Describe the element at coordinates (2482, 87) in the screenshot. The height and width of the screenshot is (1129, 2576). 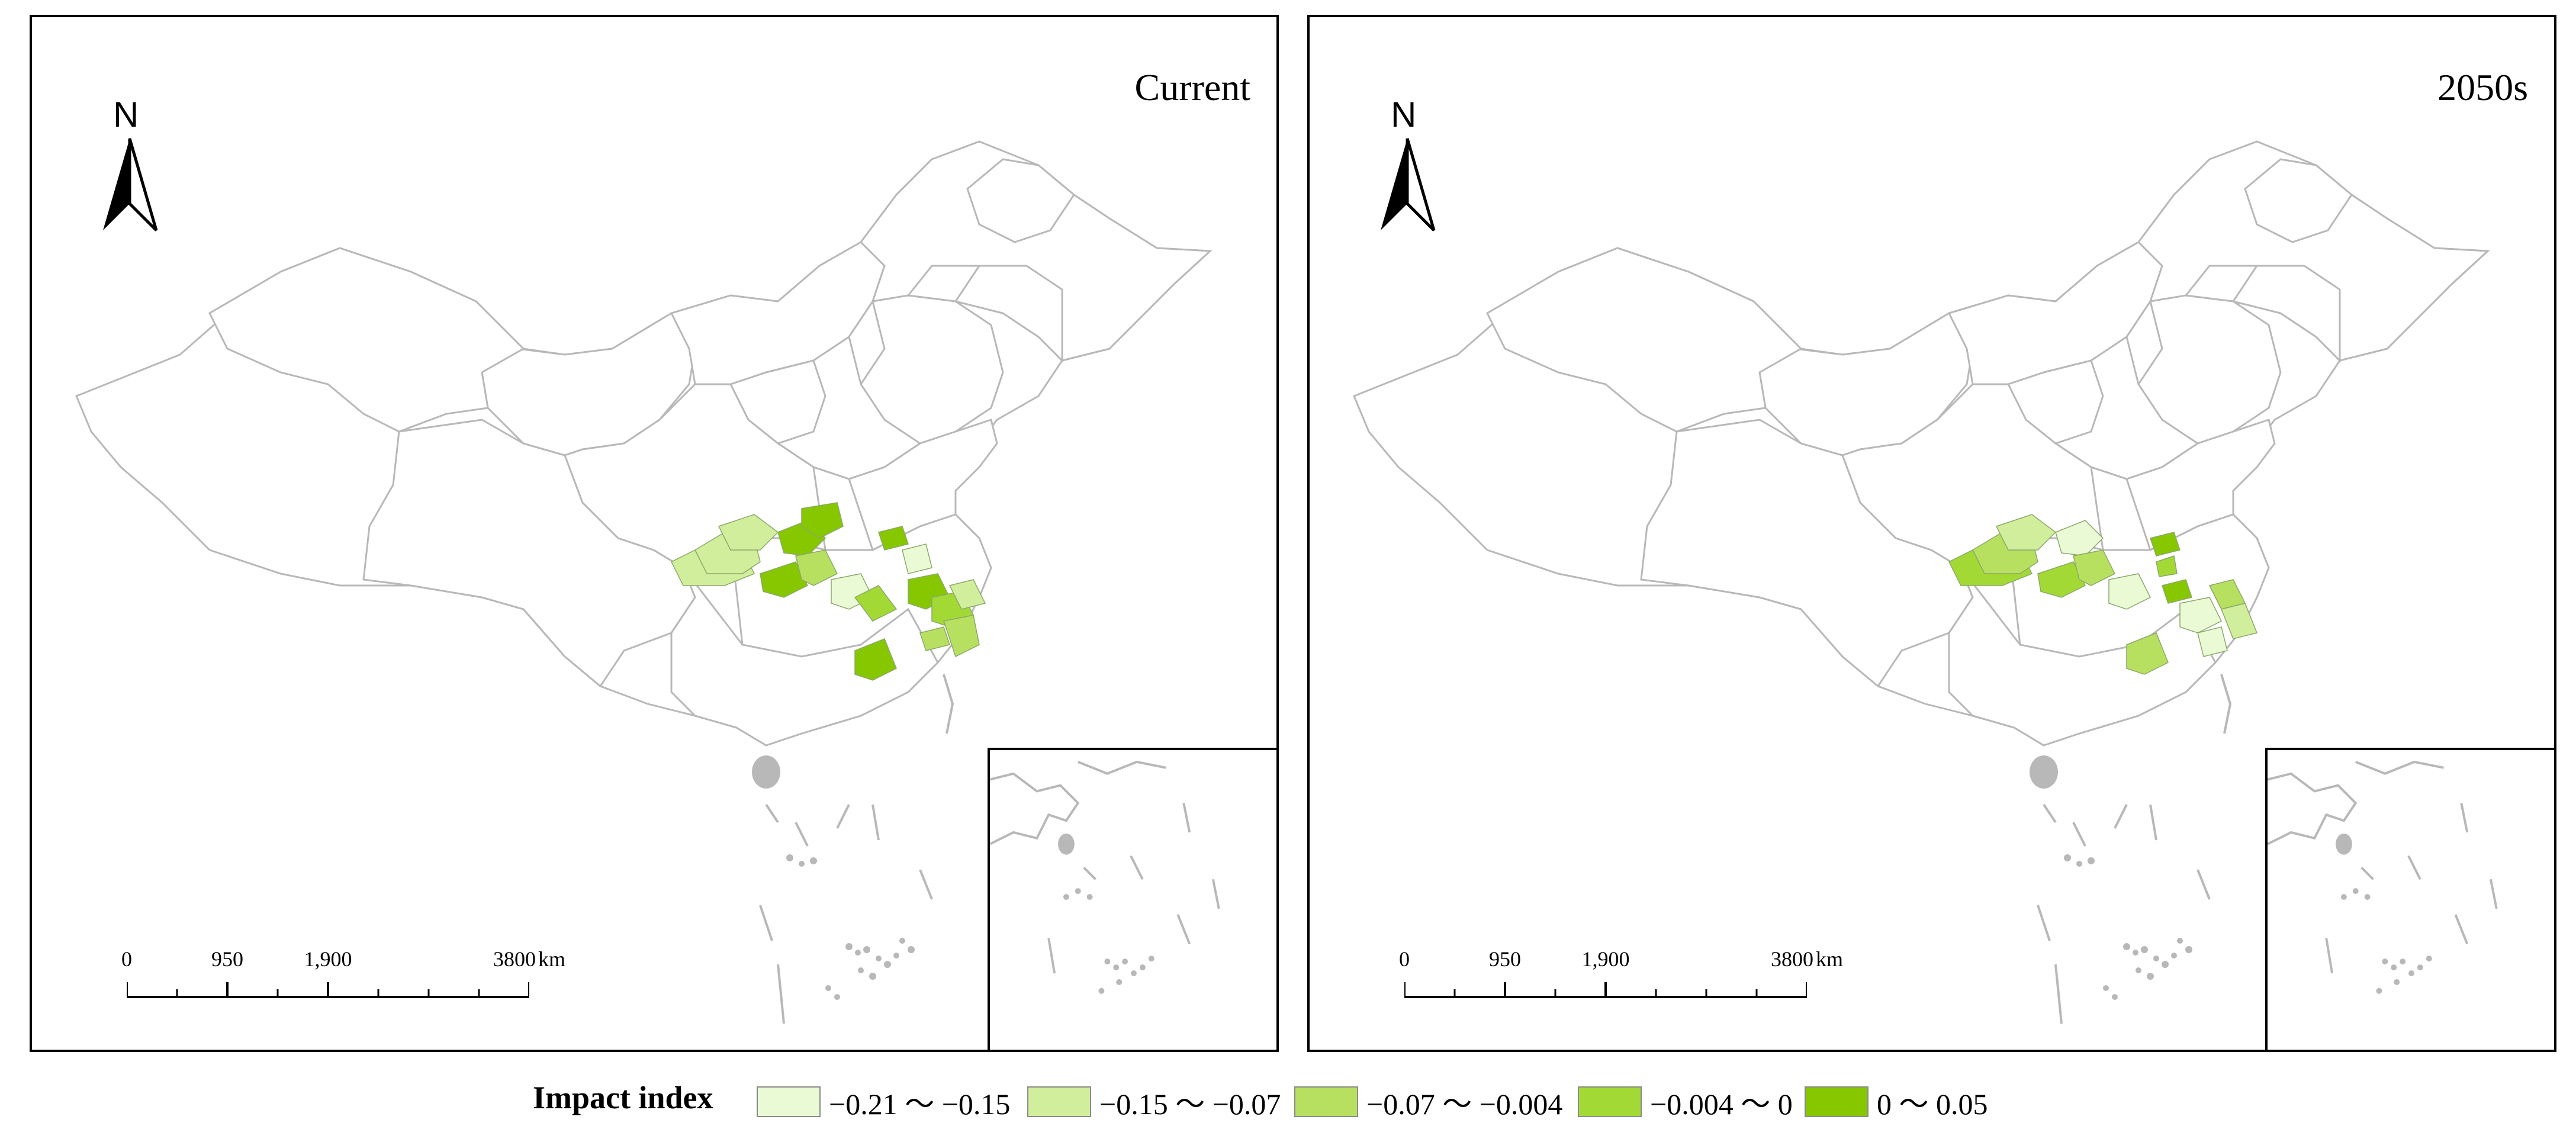
I see `panel-title-2050s: 2050s` at that location.